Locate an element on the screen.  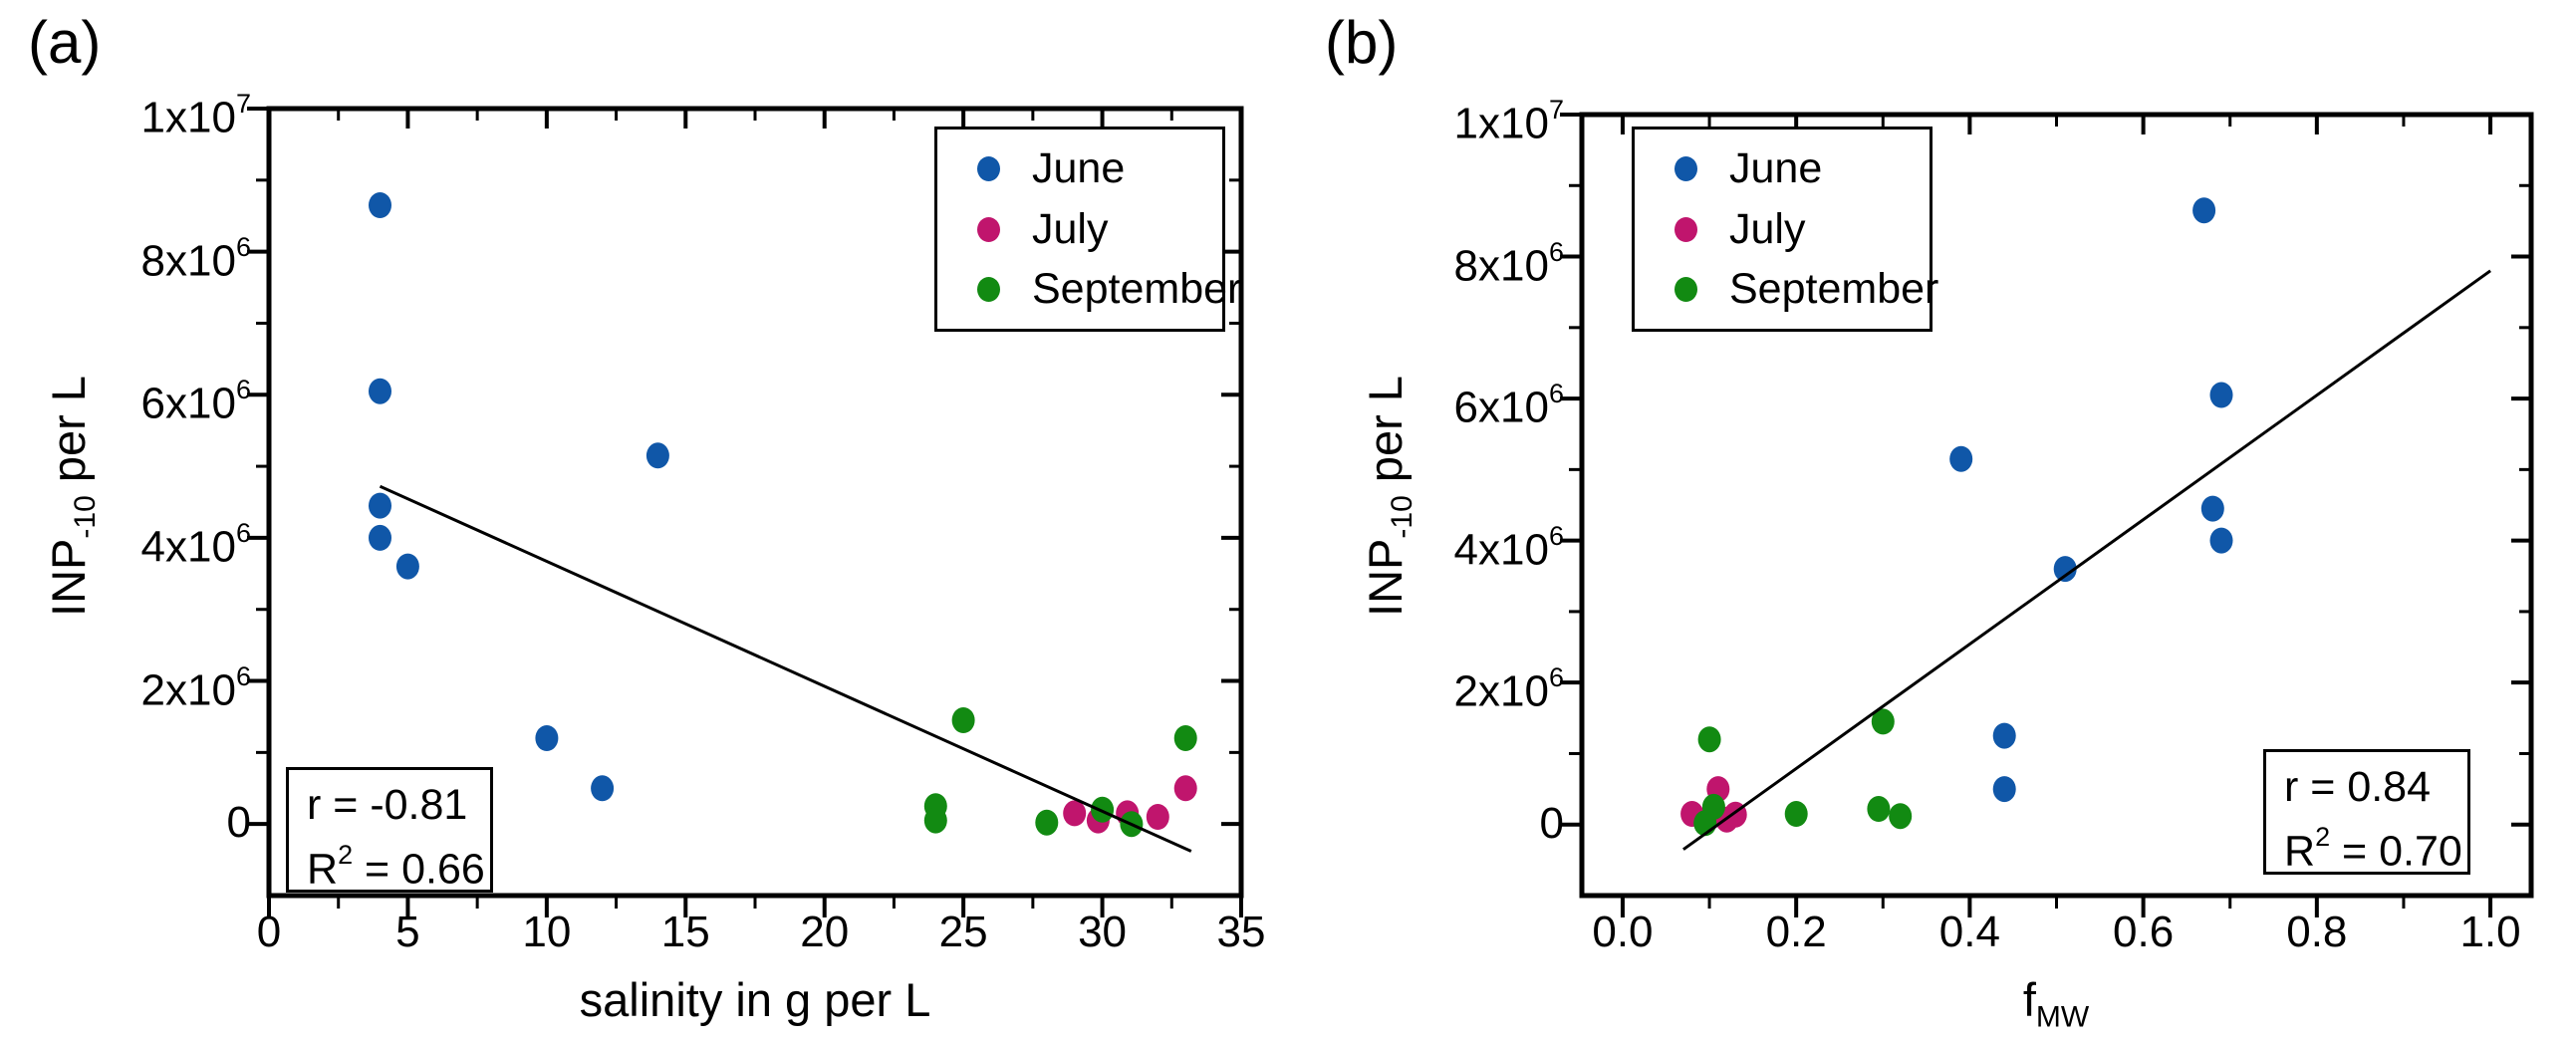
x-tick-label: 5 is located at coordinates (407, 932).